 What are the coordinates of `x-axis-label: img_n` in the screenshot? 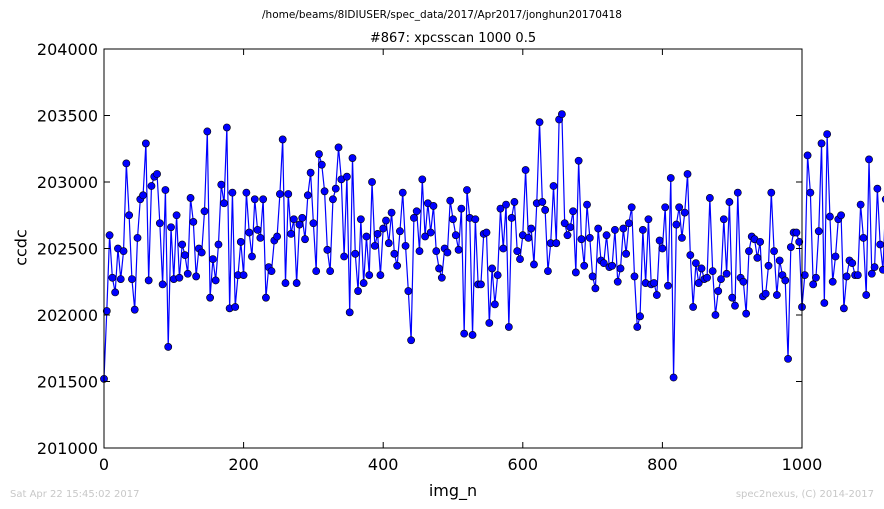 It's located at (453, 490).